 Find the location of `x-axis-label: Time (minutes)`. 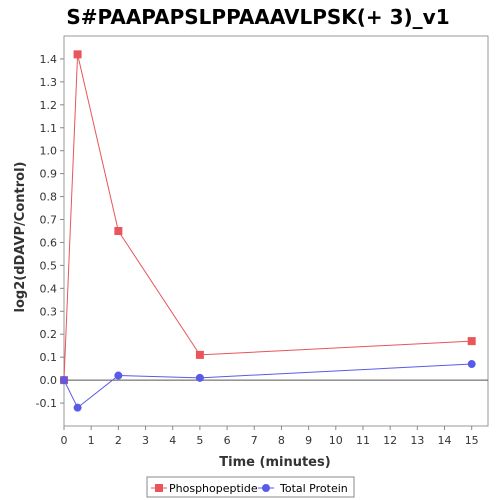

x-axis-label: Time (minutes) is located at coordinates (274, 462).